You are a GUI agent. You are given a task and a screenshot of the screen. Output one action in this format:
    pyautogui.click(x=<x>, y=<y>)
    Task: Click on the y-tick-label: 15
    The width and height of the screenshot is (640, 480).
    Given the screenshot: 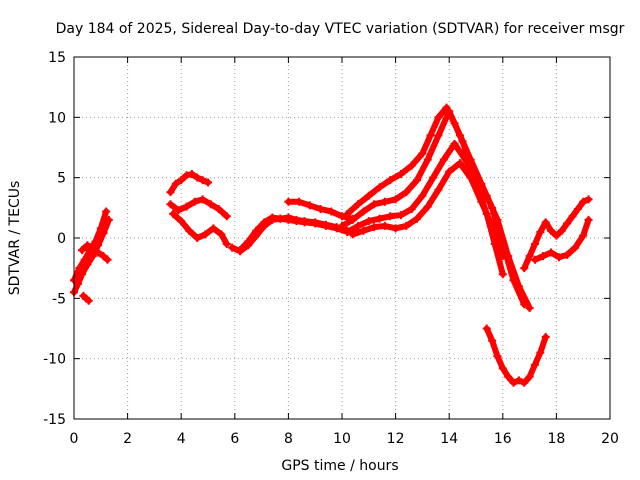 What is the action you would take?
    pyautogui.click(x=57, y=58)
    